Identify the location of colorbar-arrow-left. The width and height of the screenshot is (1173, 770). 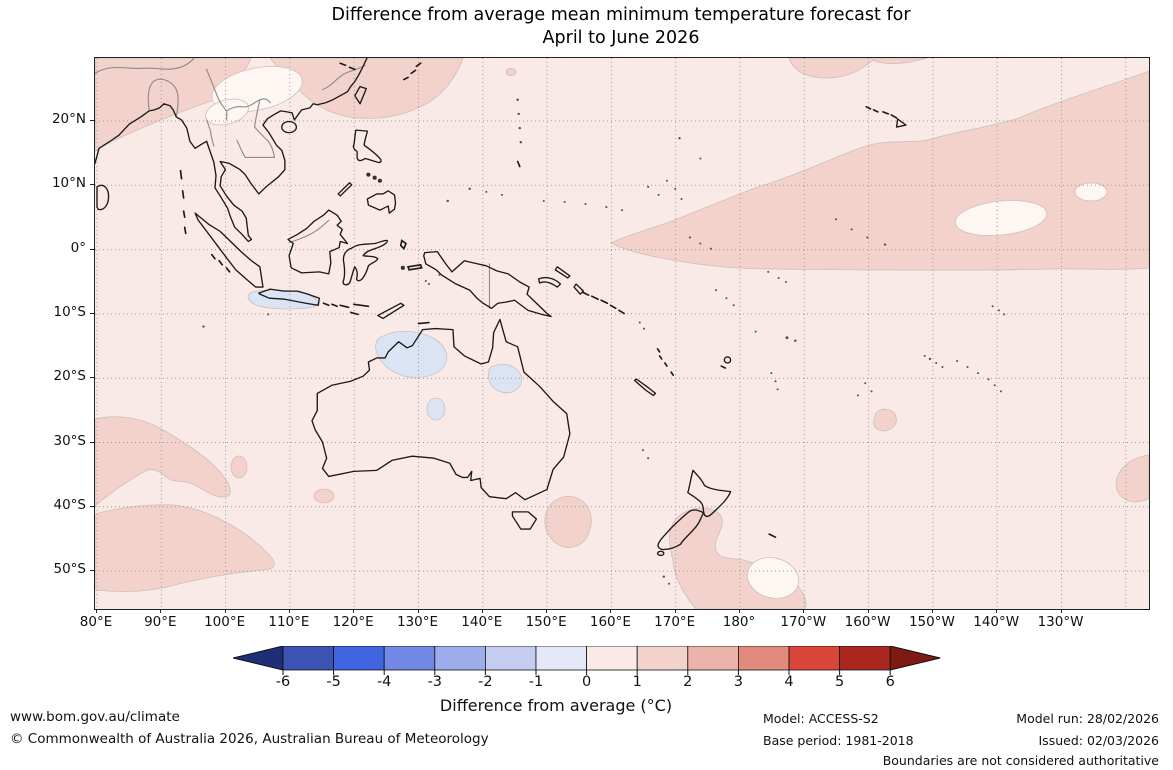
(258, 658).